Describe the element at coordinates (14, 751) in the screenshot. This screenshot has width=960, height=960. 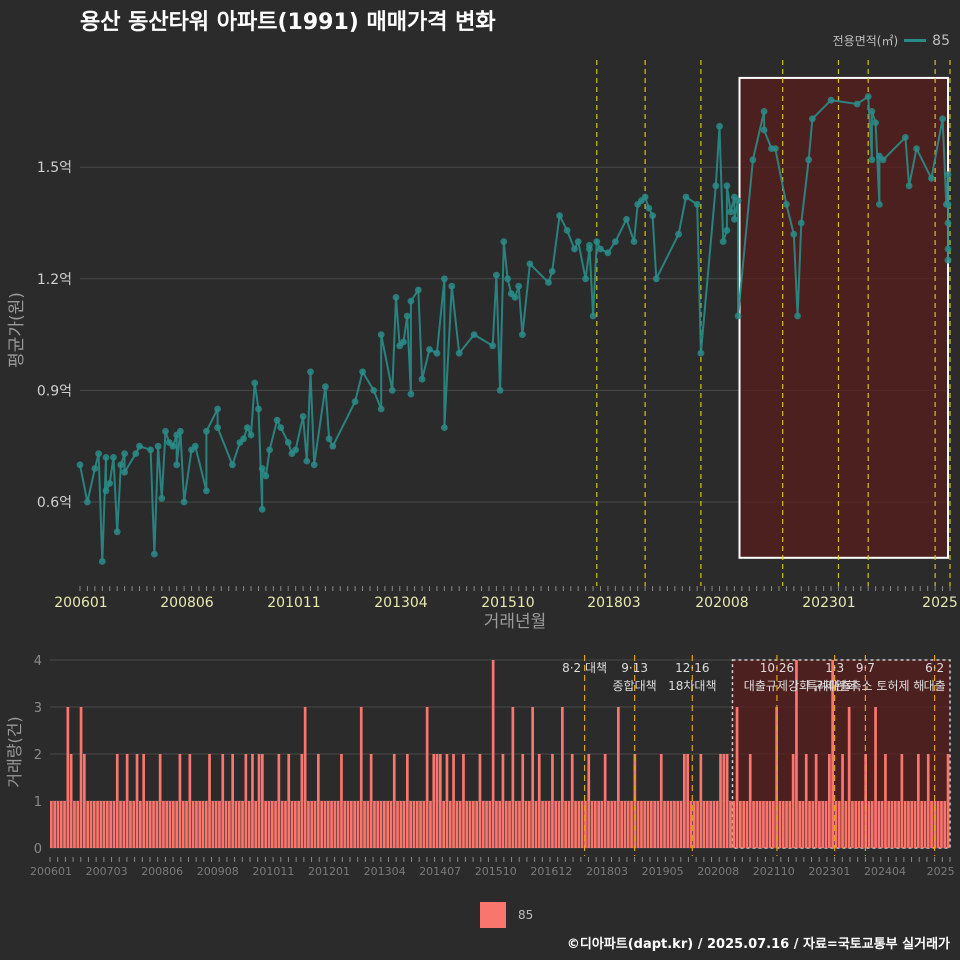
I see `volume-y-axis-title: 거래량(건)` at that location.